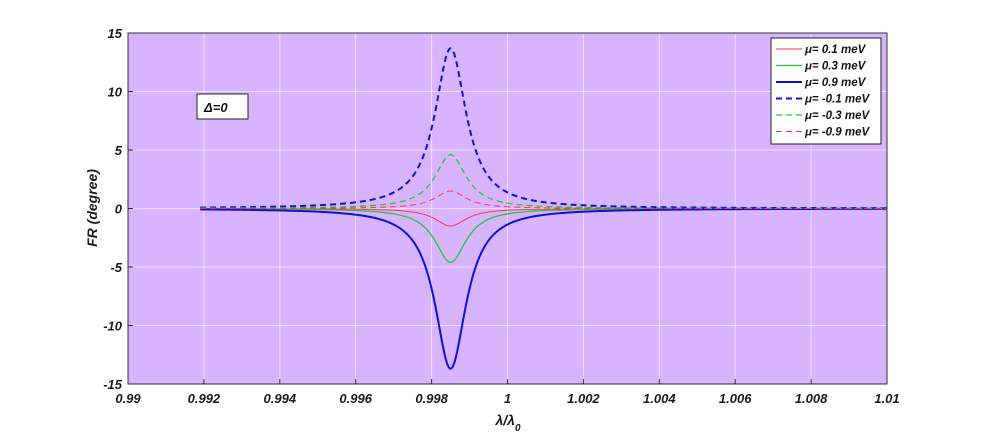  What do you see at coordinates (835, 67) in the screenshot?
I see `legend-label: μ= 0.3 meV` at bounding box center [835, 67].